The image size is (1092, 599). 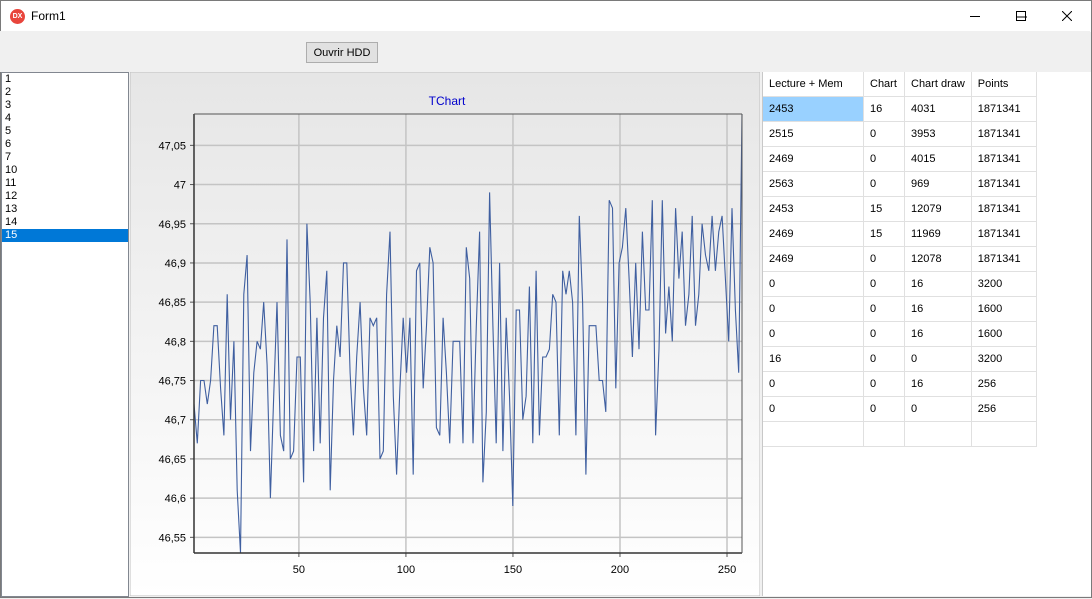 What do you see at coordinates (938, 184) in the screenshot?
I see `table-cell: 969` at bounding box center [938, 184].